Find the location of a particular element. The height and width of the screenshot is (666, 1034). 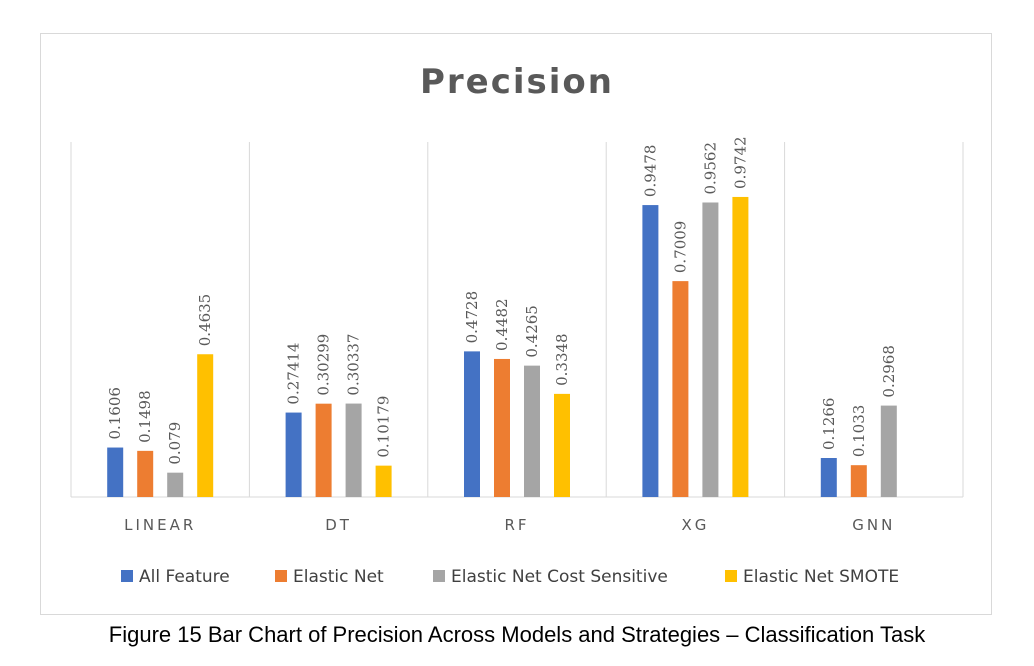

data-label: 0.9478 is located at coordinates (650, 171).